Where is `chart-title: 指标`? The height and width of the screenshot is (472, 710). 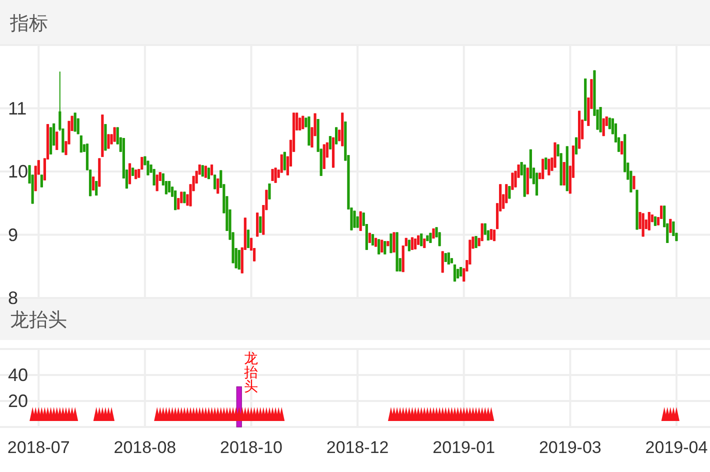 chart-title: 指标 is located at coordinates (28, 23).